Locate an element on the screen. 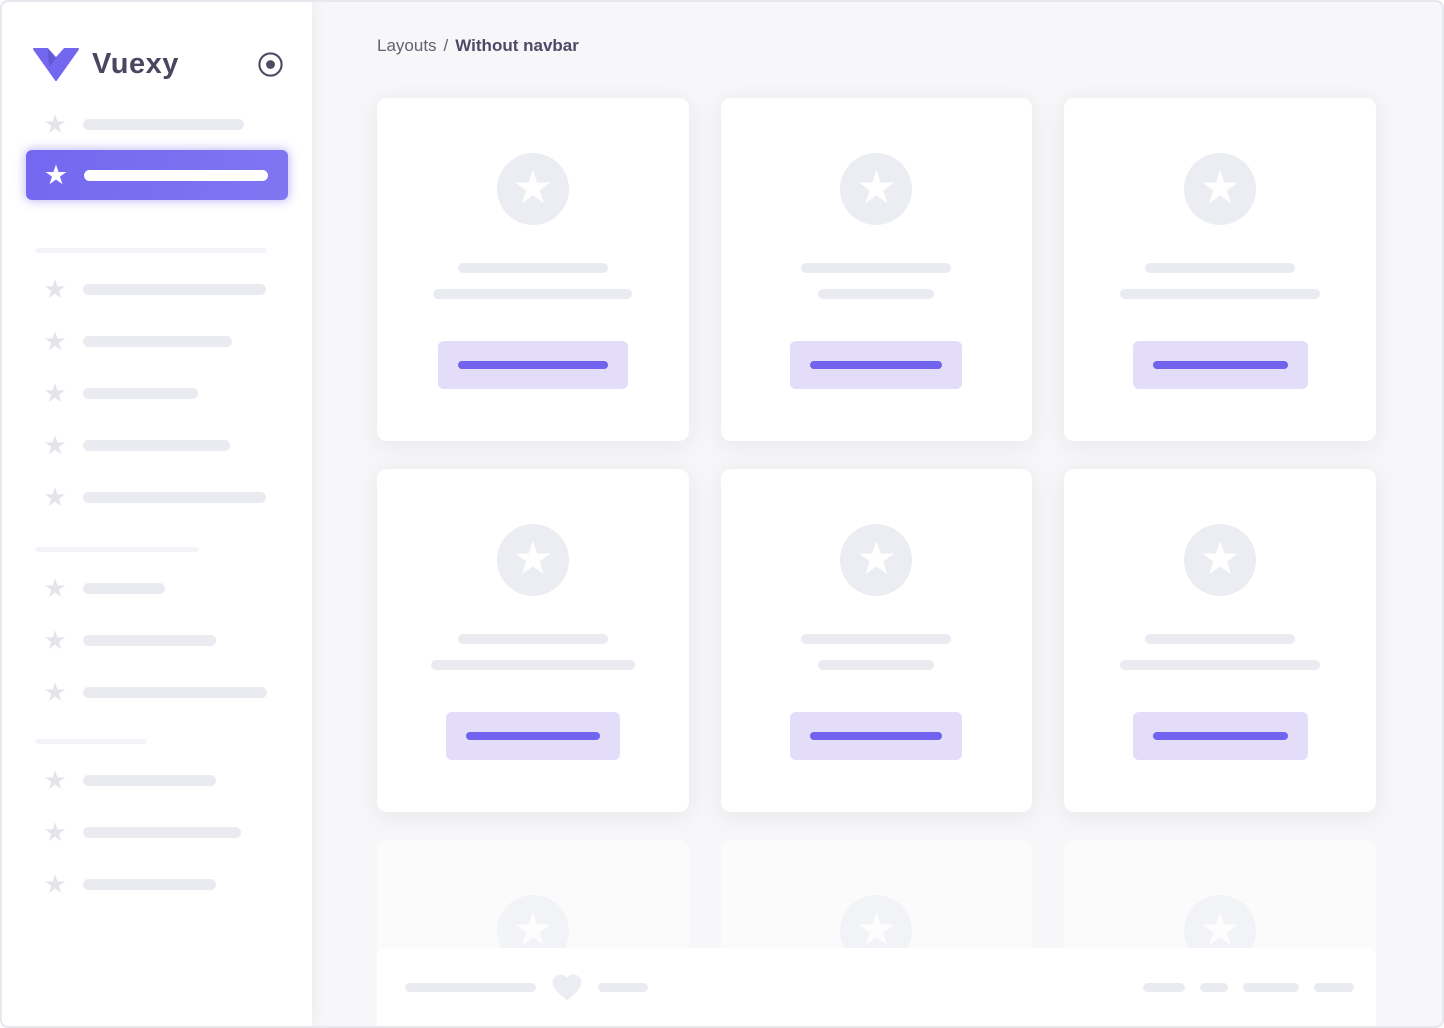 The image size is (1444, 1028). menu-section: ★ ★ ★ ★ ★ is located at coordinates (157, 379).